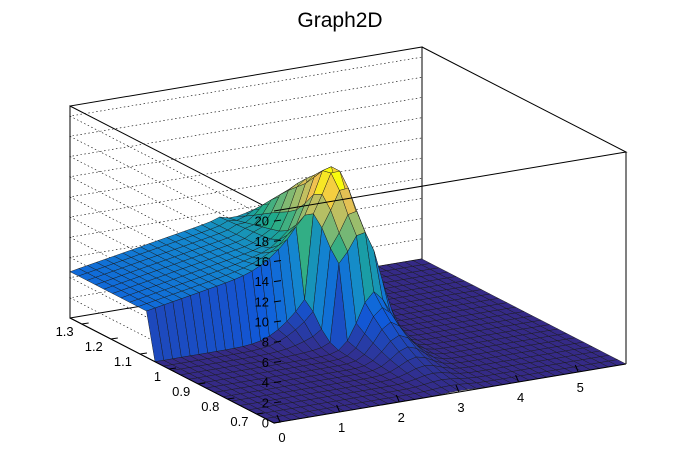  Describe the element at coordinates (265, 402) in the screenshot. I see `z-tick-label: 2` at that location.